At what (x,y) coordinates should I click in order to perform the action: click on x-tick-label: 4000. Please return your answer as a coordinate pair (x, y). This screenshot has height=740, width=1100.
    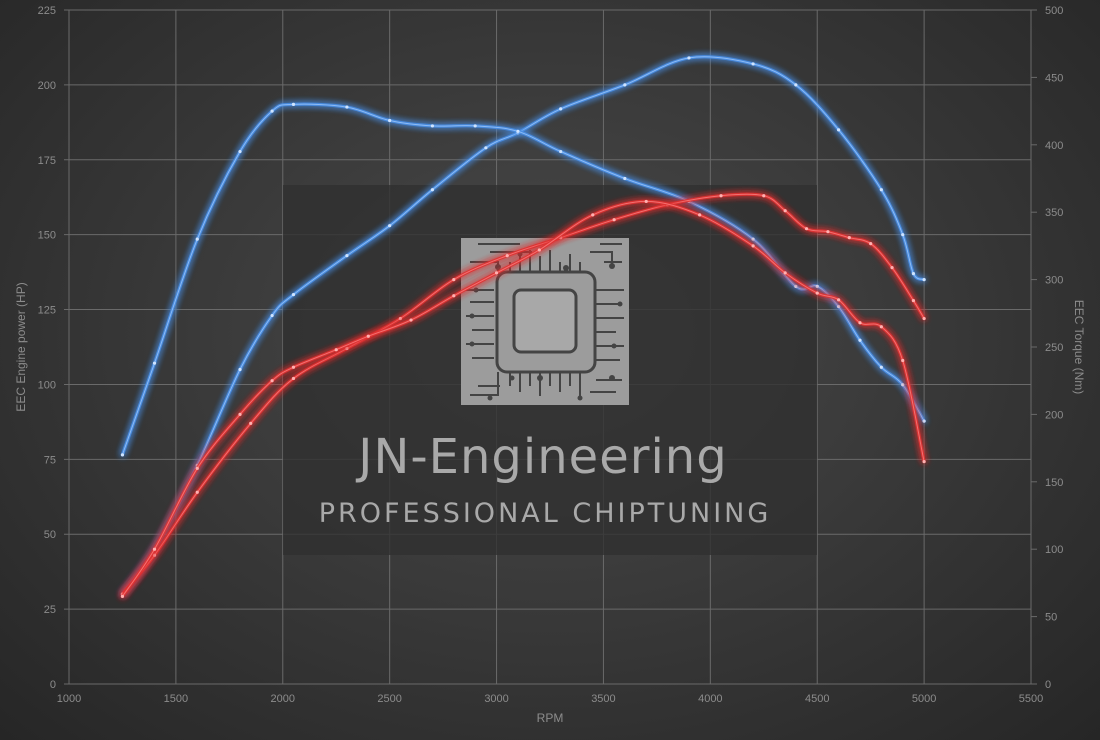
    Looking at the image, I should click on (710, 699).